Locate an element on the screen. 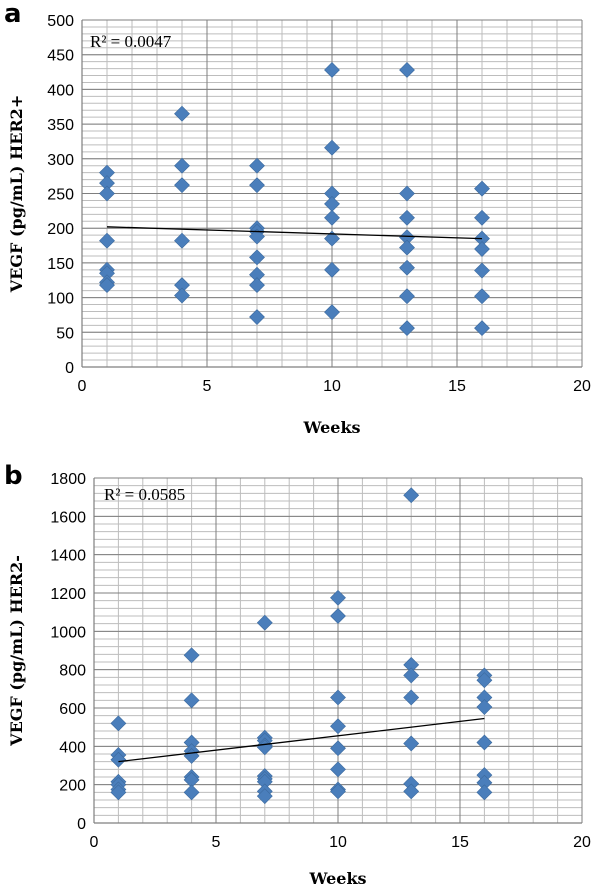 This screenshot has width=596, height=890. y-tick-label: 500 is located at coordinates (60, 21).